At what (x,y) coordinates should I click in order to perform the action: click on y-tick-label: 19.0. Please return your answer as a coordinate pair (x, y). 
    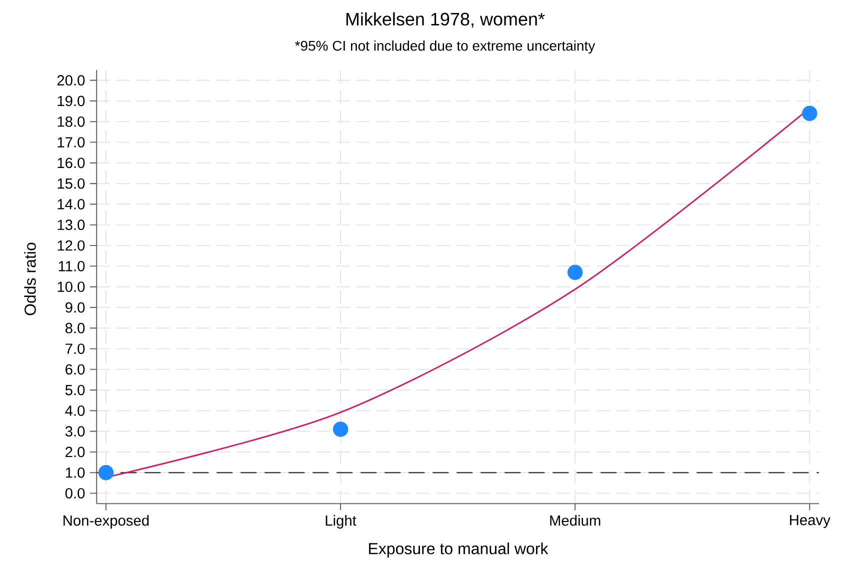
    Looking at the image, I should click on (71, 101).